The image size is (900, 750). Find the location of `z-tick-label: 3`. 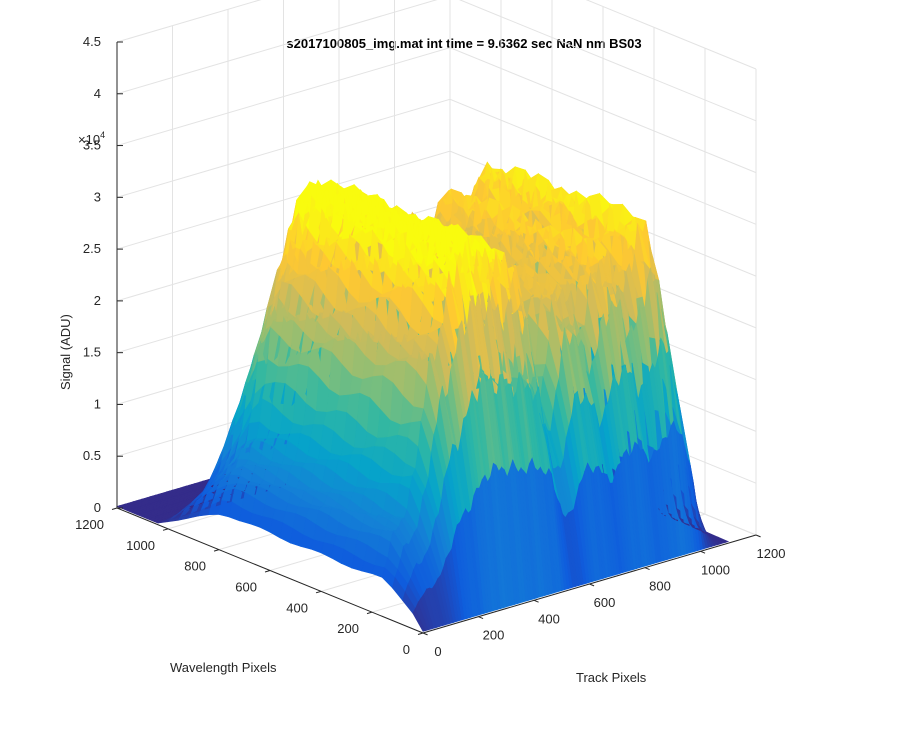

z-tick-label: 3 is located at coordinates (97, 196).